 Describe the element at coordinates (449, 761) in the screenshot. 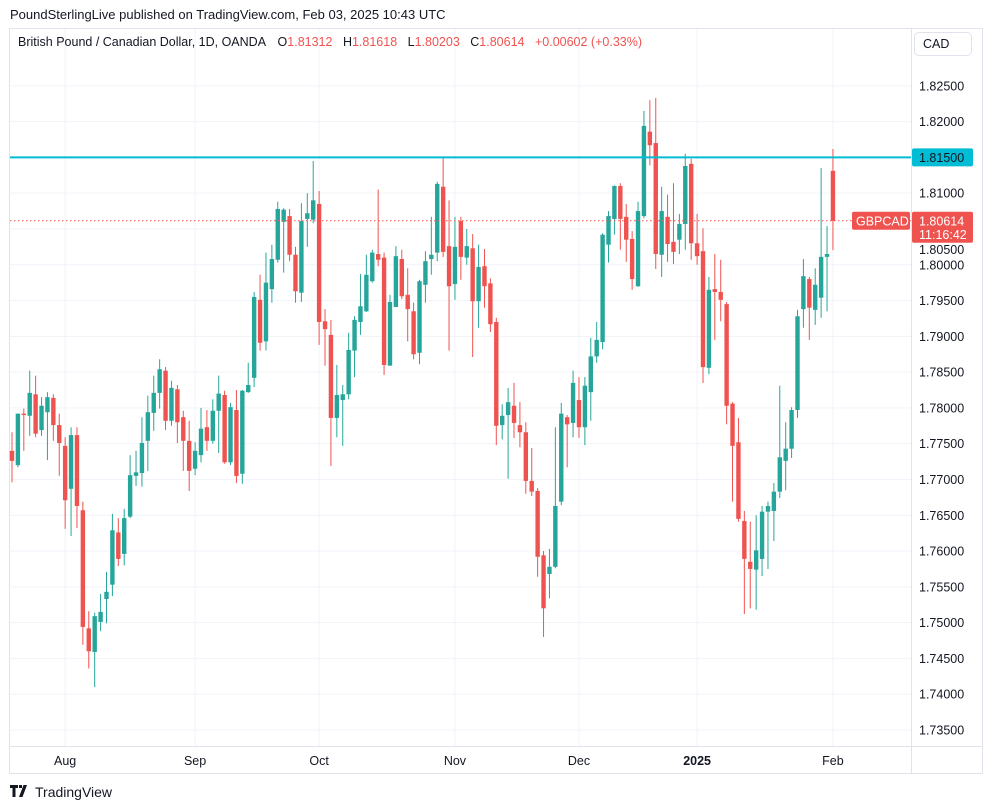

I see `time-axis: Aug Sep Oct Nov Dec 2025 Feb` at that location.